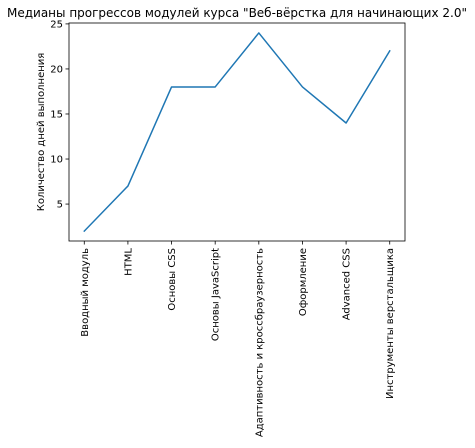 The image size is (475, 448). I want to click on y-tick-label: 5, so click(60, 205).